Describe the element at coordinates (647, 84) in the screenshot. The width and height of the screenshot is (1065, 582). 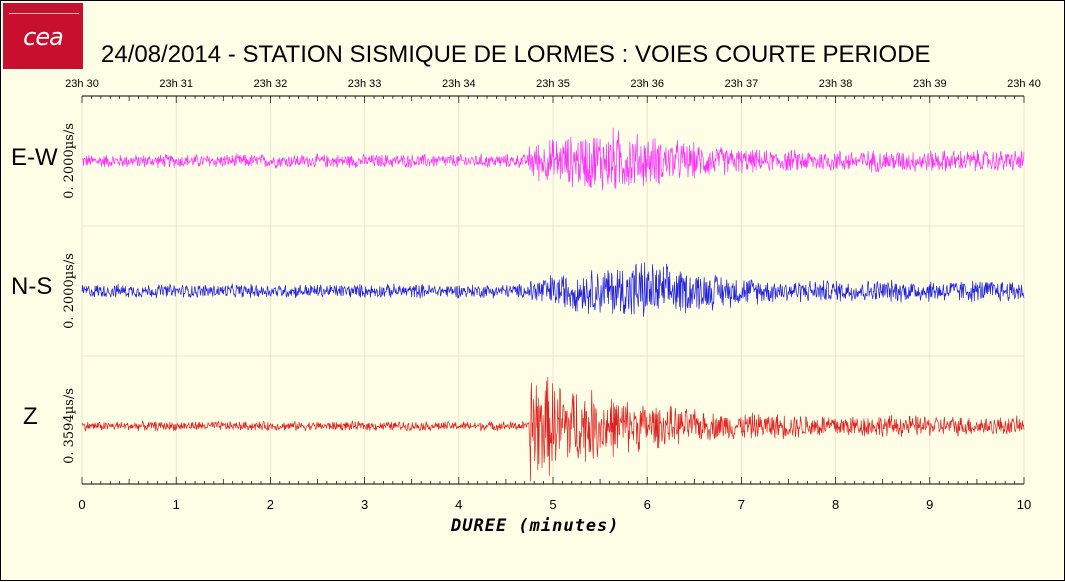
I see `top-tick-label: 23h 36` at that location.